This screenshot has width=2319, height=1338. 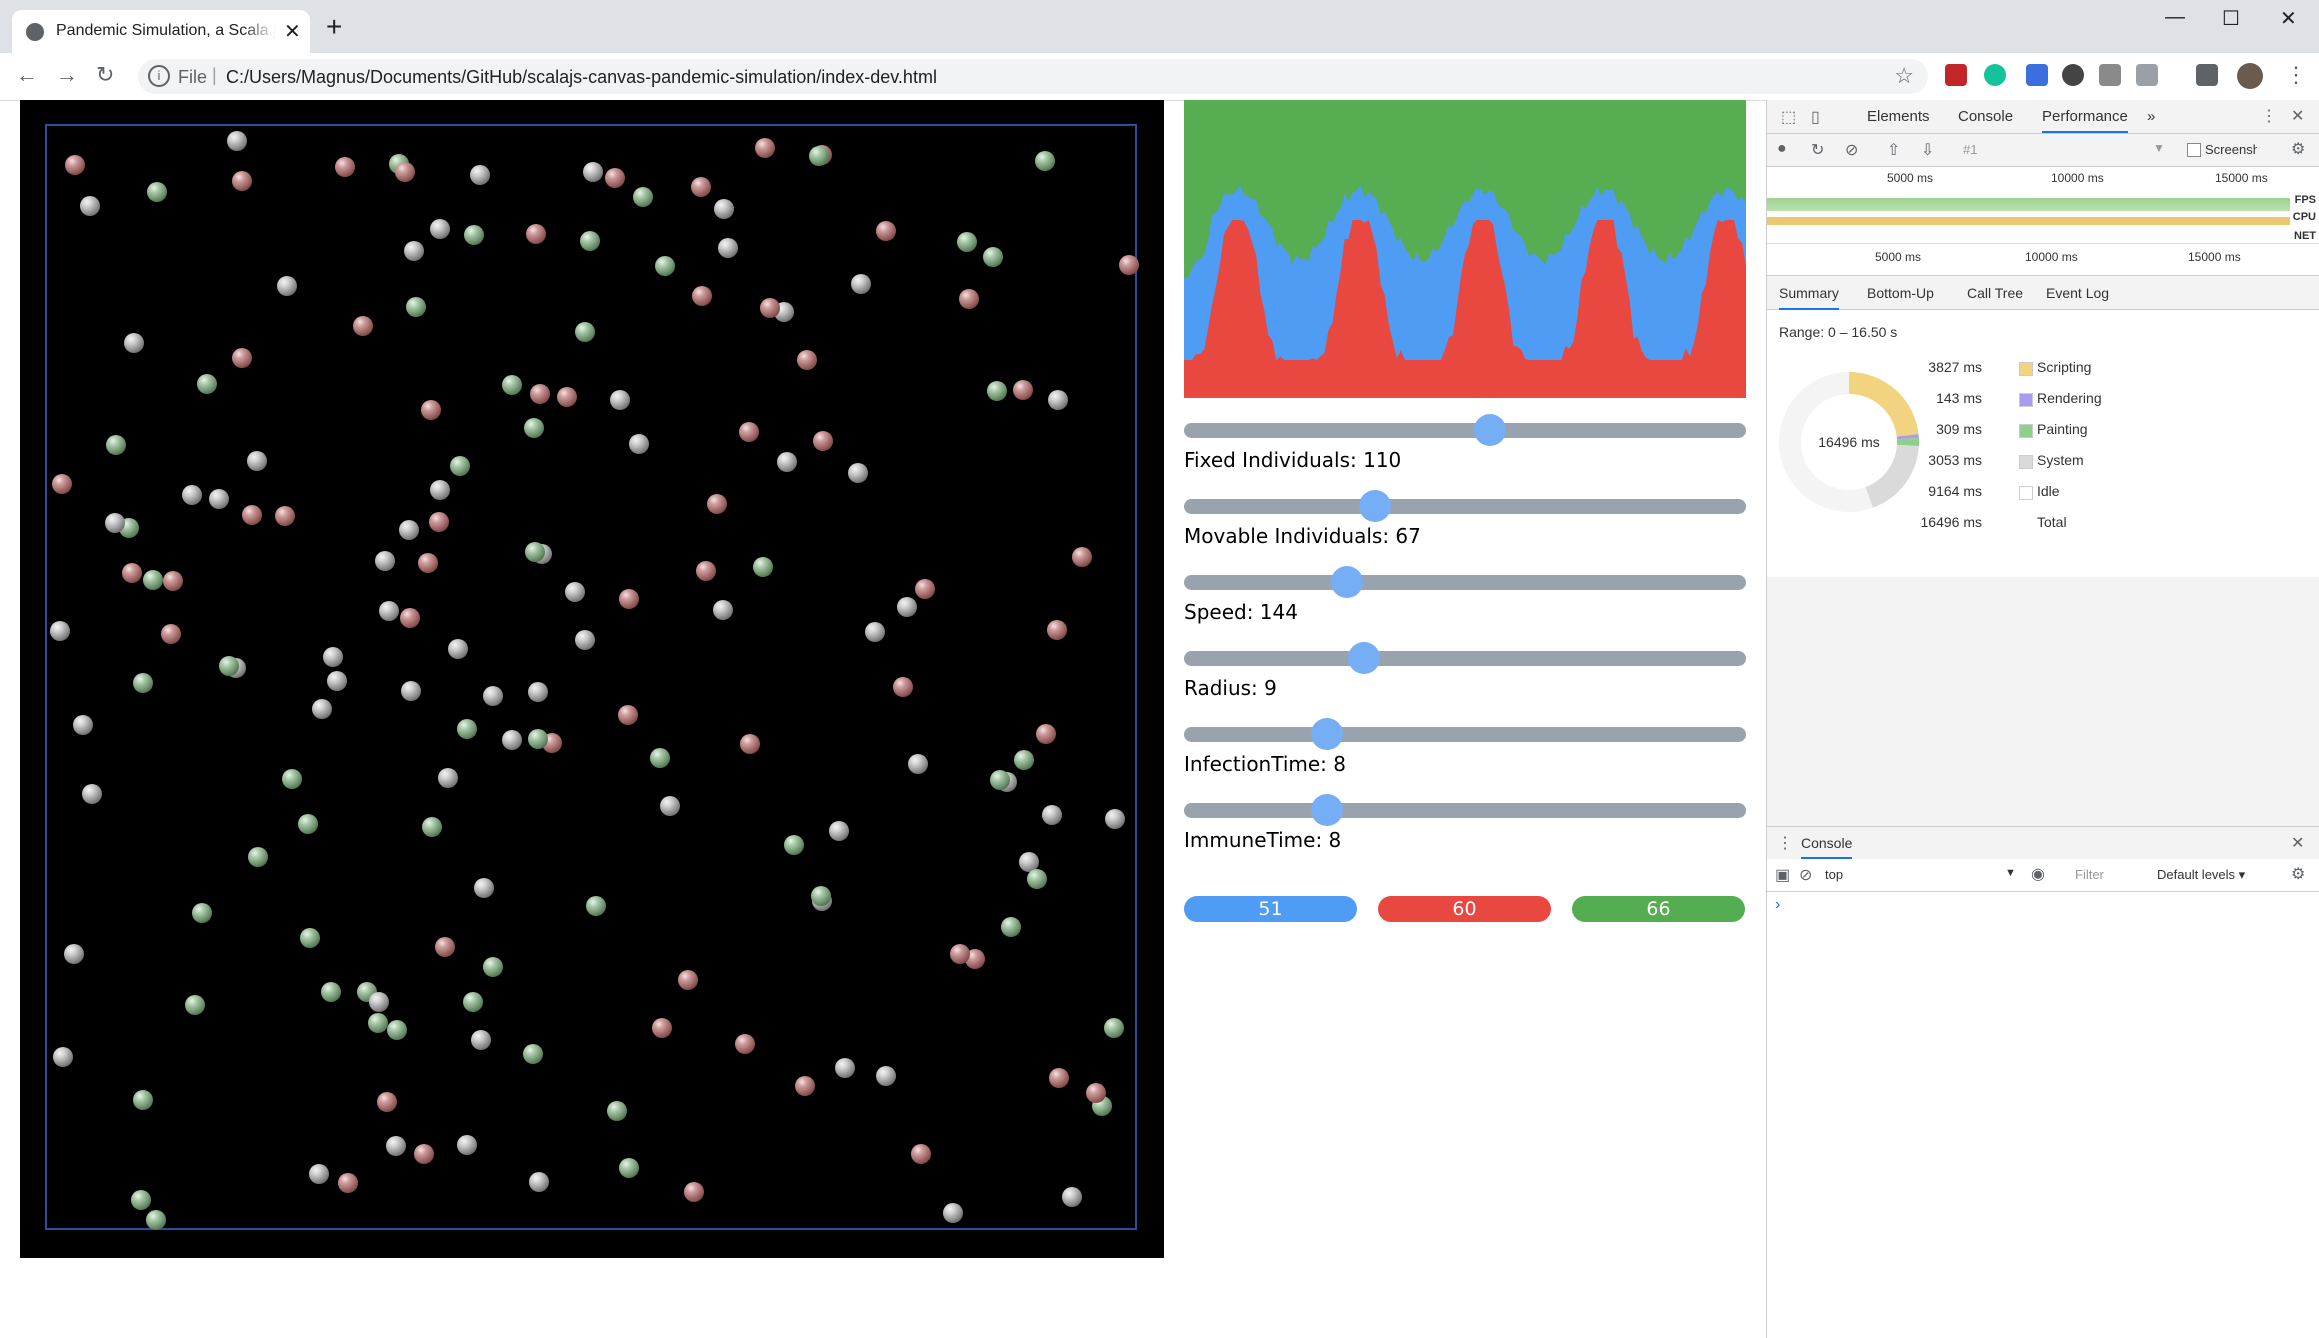 I want to click on drawer-menu-icon: ⋮, so click(x=1785, y=843).